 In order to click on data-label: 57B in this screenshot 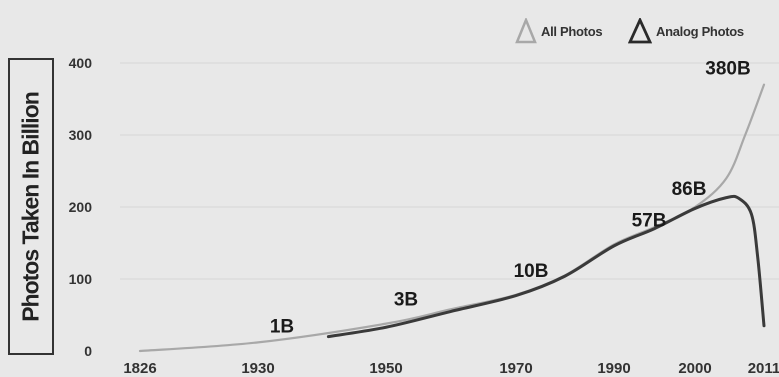, I will do `click(649, 220)`.